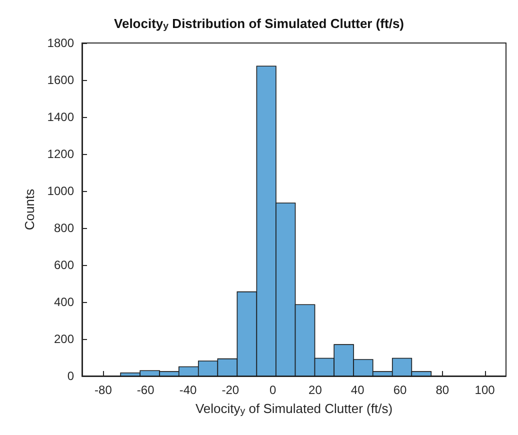 This screenshot has height=435, width=518. Describe the element at coordinates (485, 390) in the screenshot. I see `x-tick-label: 100` at that location.